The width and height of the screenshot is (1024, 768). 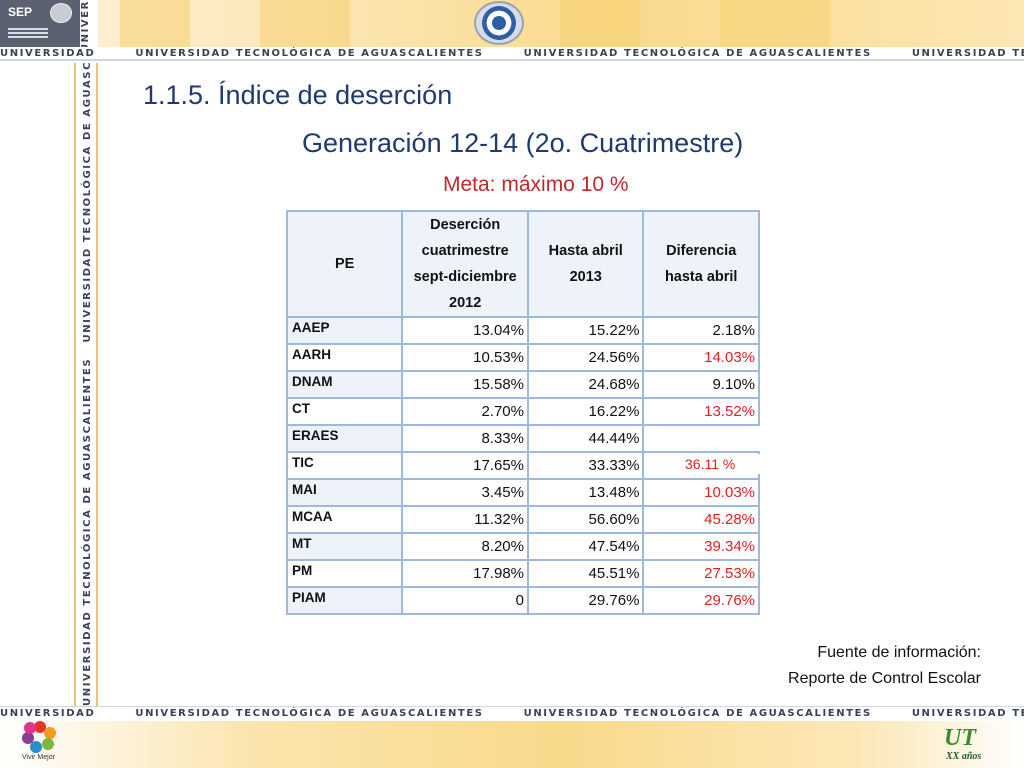 What do you see at coordinates (701, 546) in the screenshot?
I see `cell-diferencia: 39.34%` at bounding box center [701, 546].